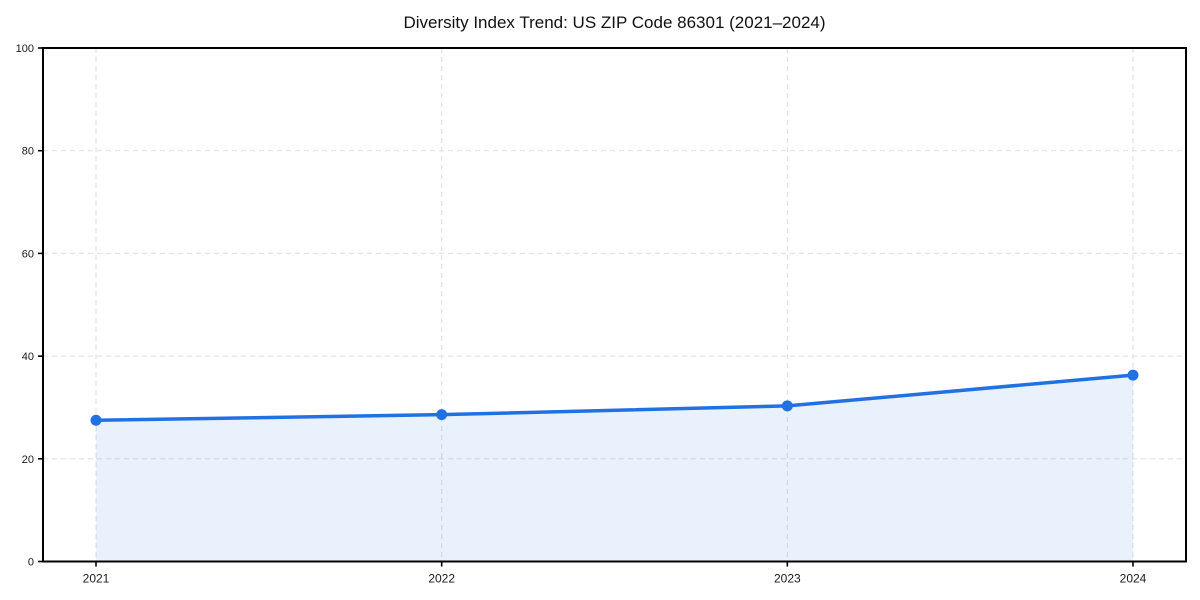 The height and width of the screenshot is (600, 1200). I want to click on y-tick-label: 100, so click(25, 49).